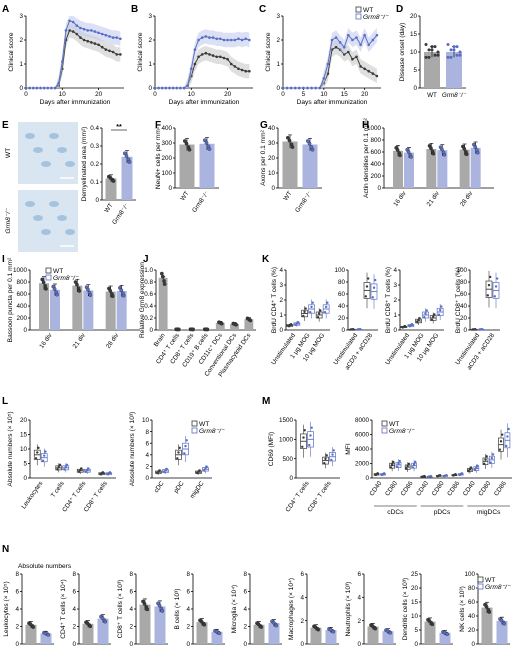 This screenshot has height=658, width=520. I want to click on histology-image-wt, so click(48, 153).